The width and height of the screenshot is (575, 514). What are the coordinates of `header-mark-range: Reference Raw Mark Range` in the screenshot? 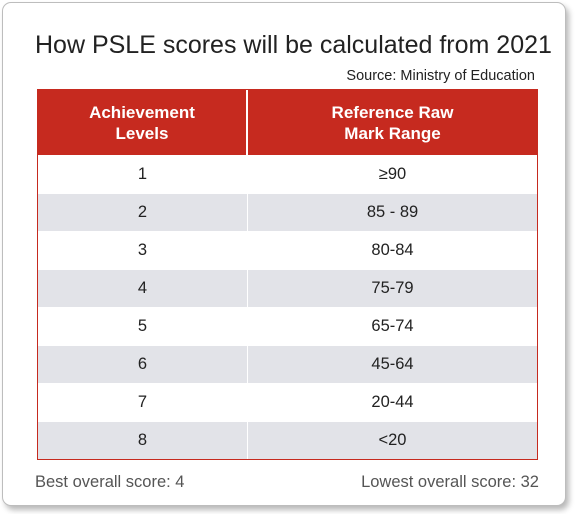 It's located at (392, 122).